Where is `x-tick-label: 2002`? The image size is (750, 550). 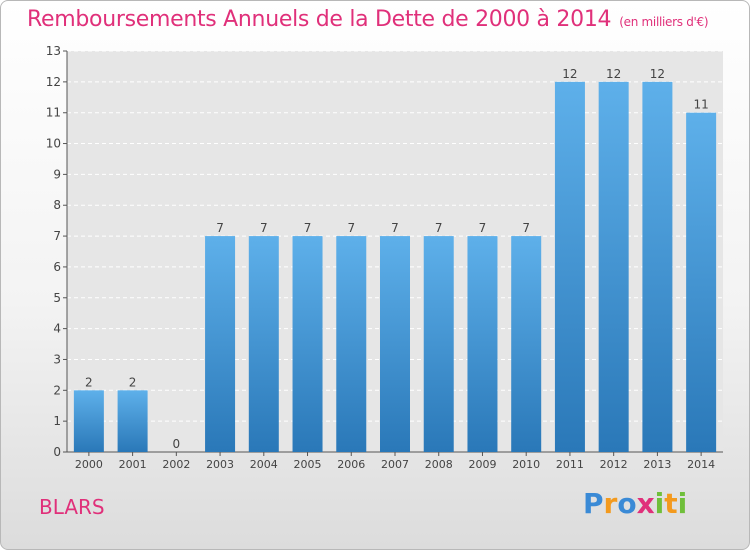 x-tick-label: 2002 is located at coordinates (176, 464).